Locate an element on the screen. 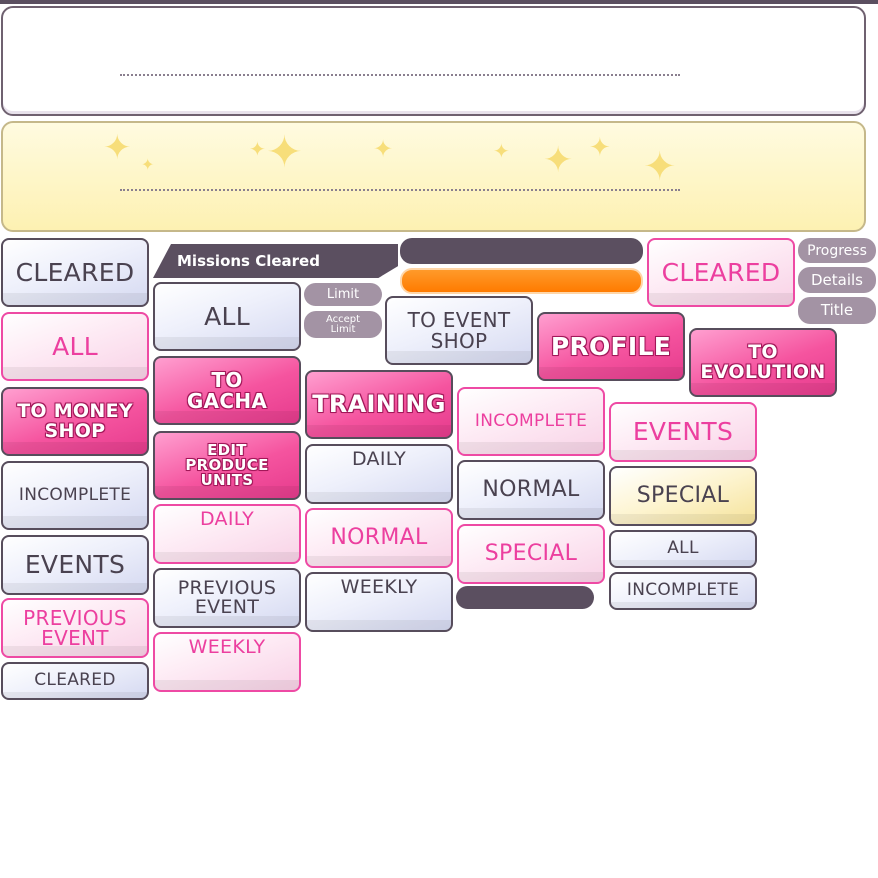 The width and height of the screenshot is (878, 878). daily-button: DAILY is located at coordinates (379, 474).